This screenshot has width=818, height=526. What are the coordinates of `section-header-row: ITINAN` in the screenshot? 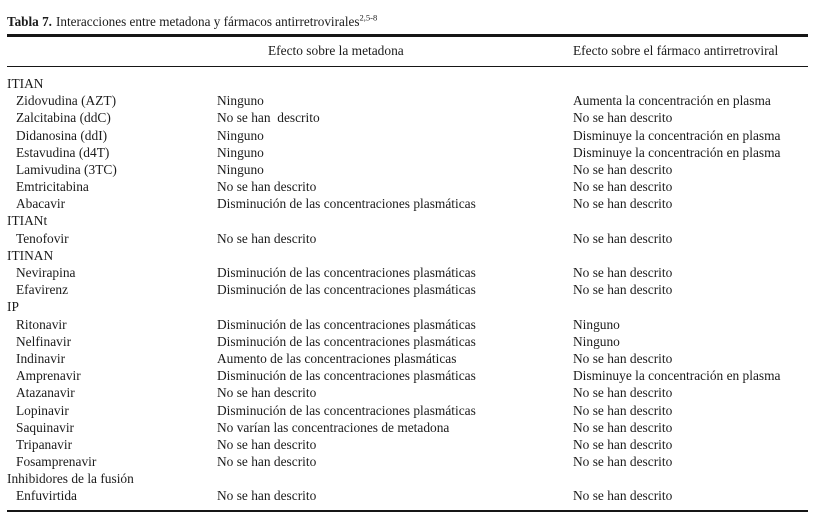 It's located at (407, 255).